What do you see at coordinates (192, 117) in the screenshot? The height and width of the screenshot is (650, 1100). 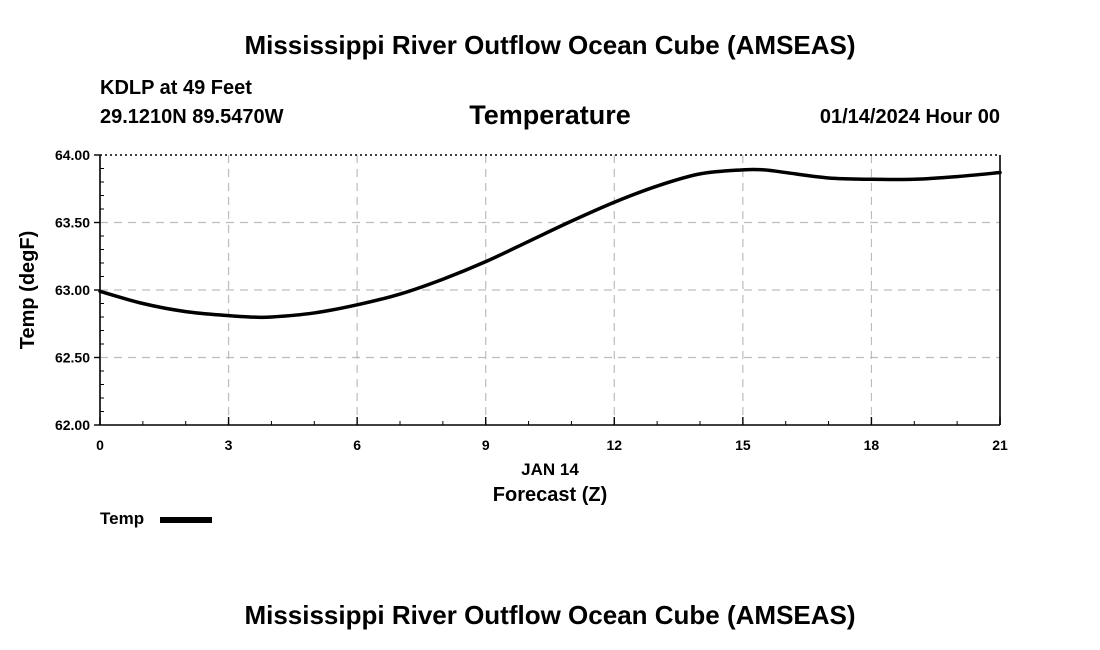 I see `coordinates-label: 29.1210N 89.5470W` at bounding box center [192, 117].